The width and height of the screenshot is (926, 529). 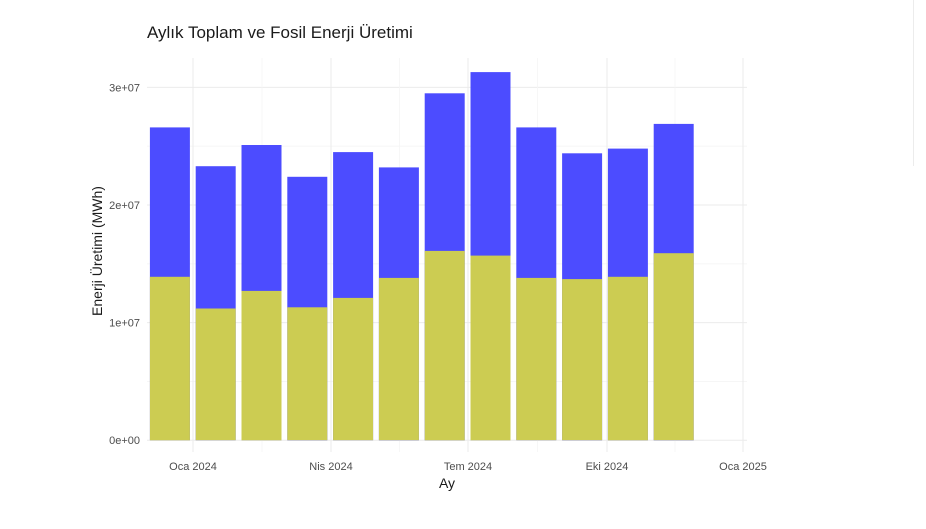 I want to click on chart-title: Aylık Toplam ve Fosil Enerji Üretimi, so click(x=280, y=32).